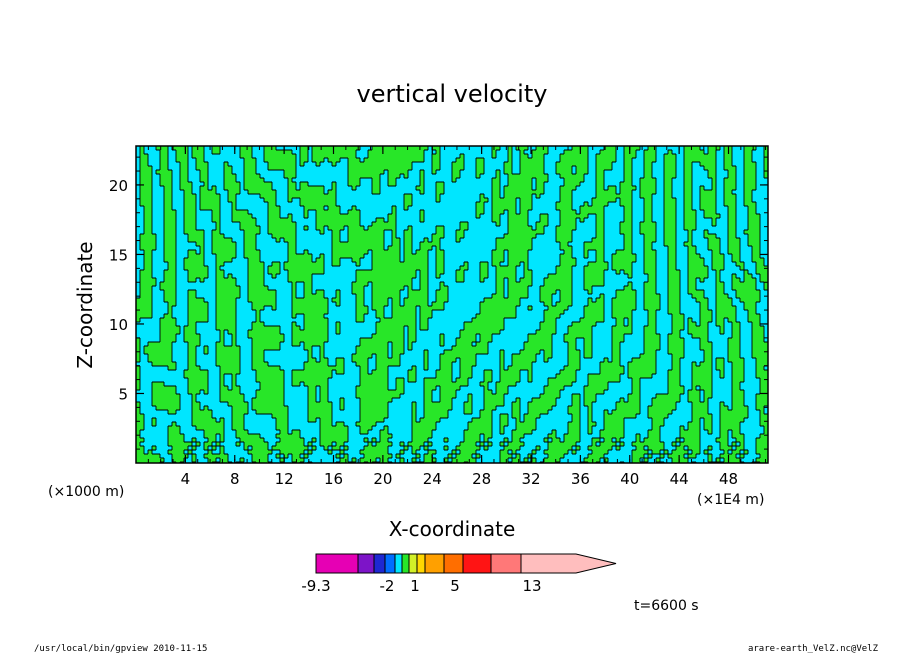 This screenshot has width=904, height=654. Describe the element at coordinates (120, 649) in the screenshot. I see `footer-left: /usr/local/bin/gpview 2010-11-15` at that location.